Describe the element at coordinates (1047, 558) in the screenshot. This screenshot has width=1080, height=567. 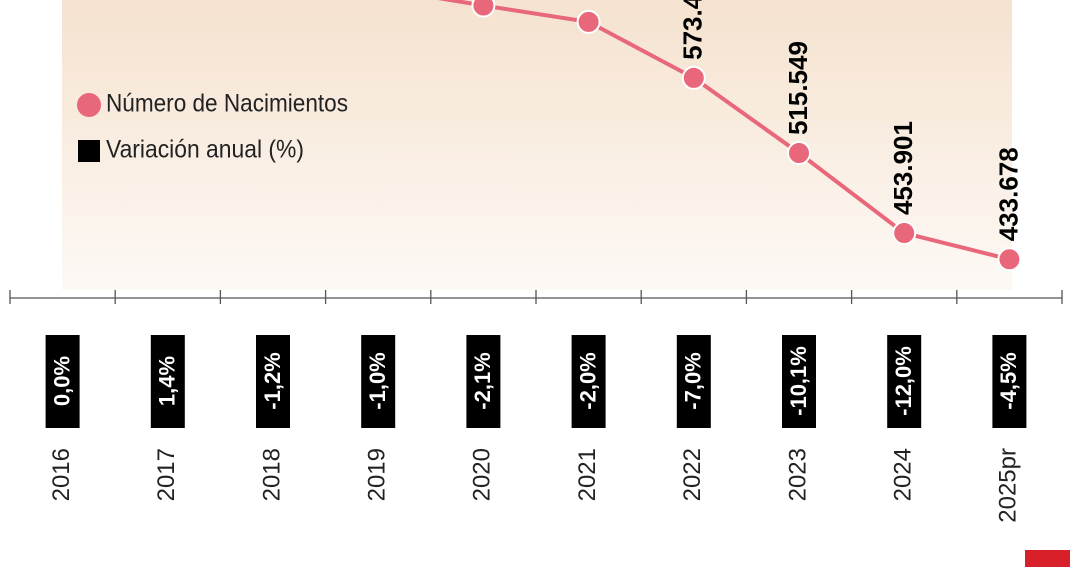
I see `logo` at that location.